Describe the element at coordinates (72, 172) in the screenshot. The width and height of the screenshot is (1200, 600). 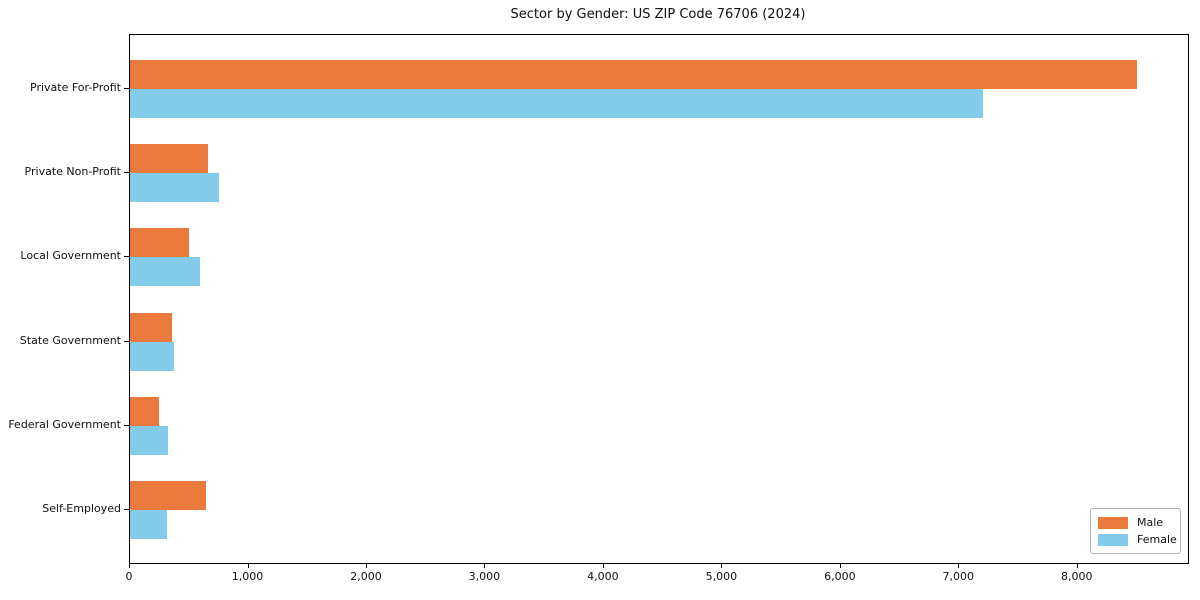
I see `ytick-label-private-non-profit: Private Non-Profit` at that location.